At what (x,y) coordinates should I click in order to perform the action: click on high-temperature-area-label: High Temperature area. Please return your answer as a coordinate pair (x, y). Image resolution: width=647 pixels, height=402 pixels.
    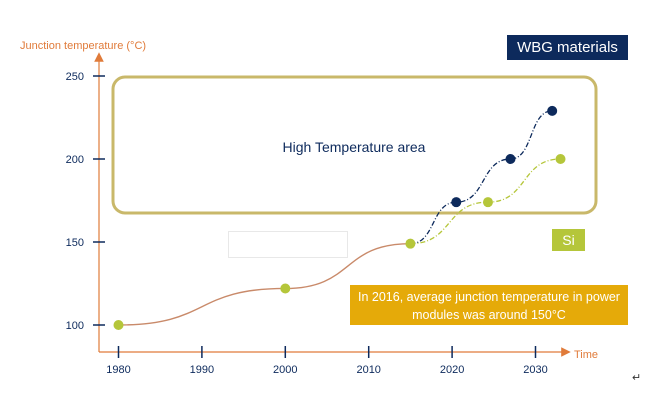
    Looking at the image, I should click on (354, 147).